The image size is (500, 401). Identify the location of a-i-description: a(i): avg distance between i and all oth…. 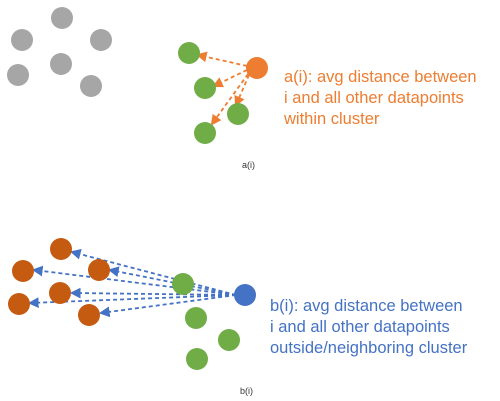
(380, 98).